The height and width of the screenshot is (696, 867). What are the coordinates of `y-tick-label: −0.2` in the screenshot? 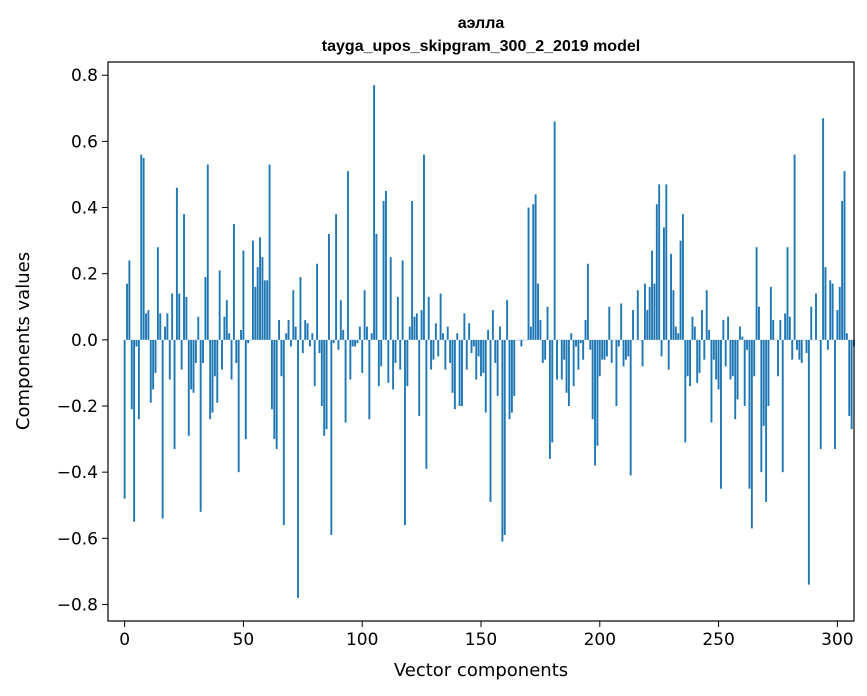 It's located at (77, 407).